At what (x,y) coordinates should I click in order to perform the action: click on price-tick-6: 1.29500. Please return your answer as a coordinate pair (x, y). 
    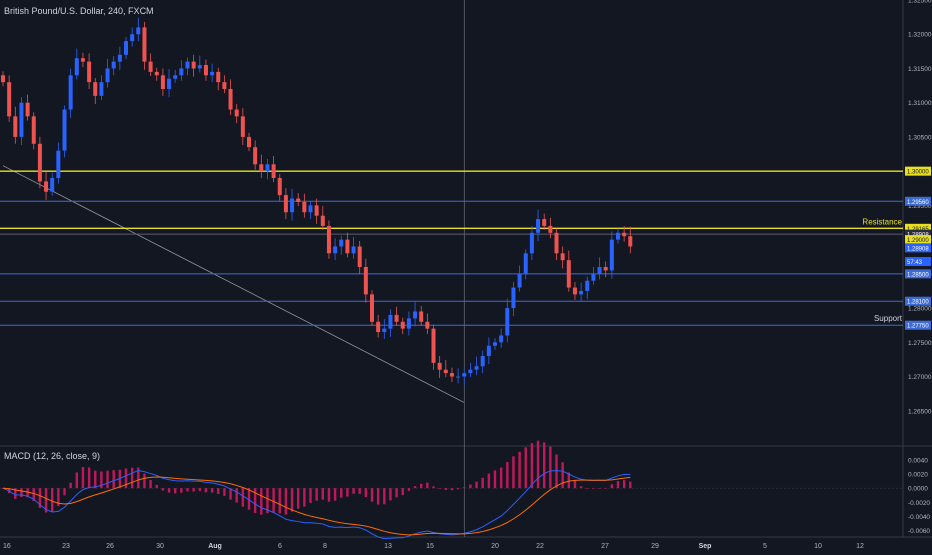
    Looking at the image, I should click on (920, 206).